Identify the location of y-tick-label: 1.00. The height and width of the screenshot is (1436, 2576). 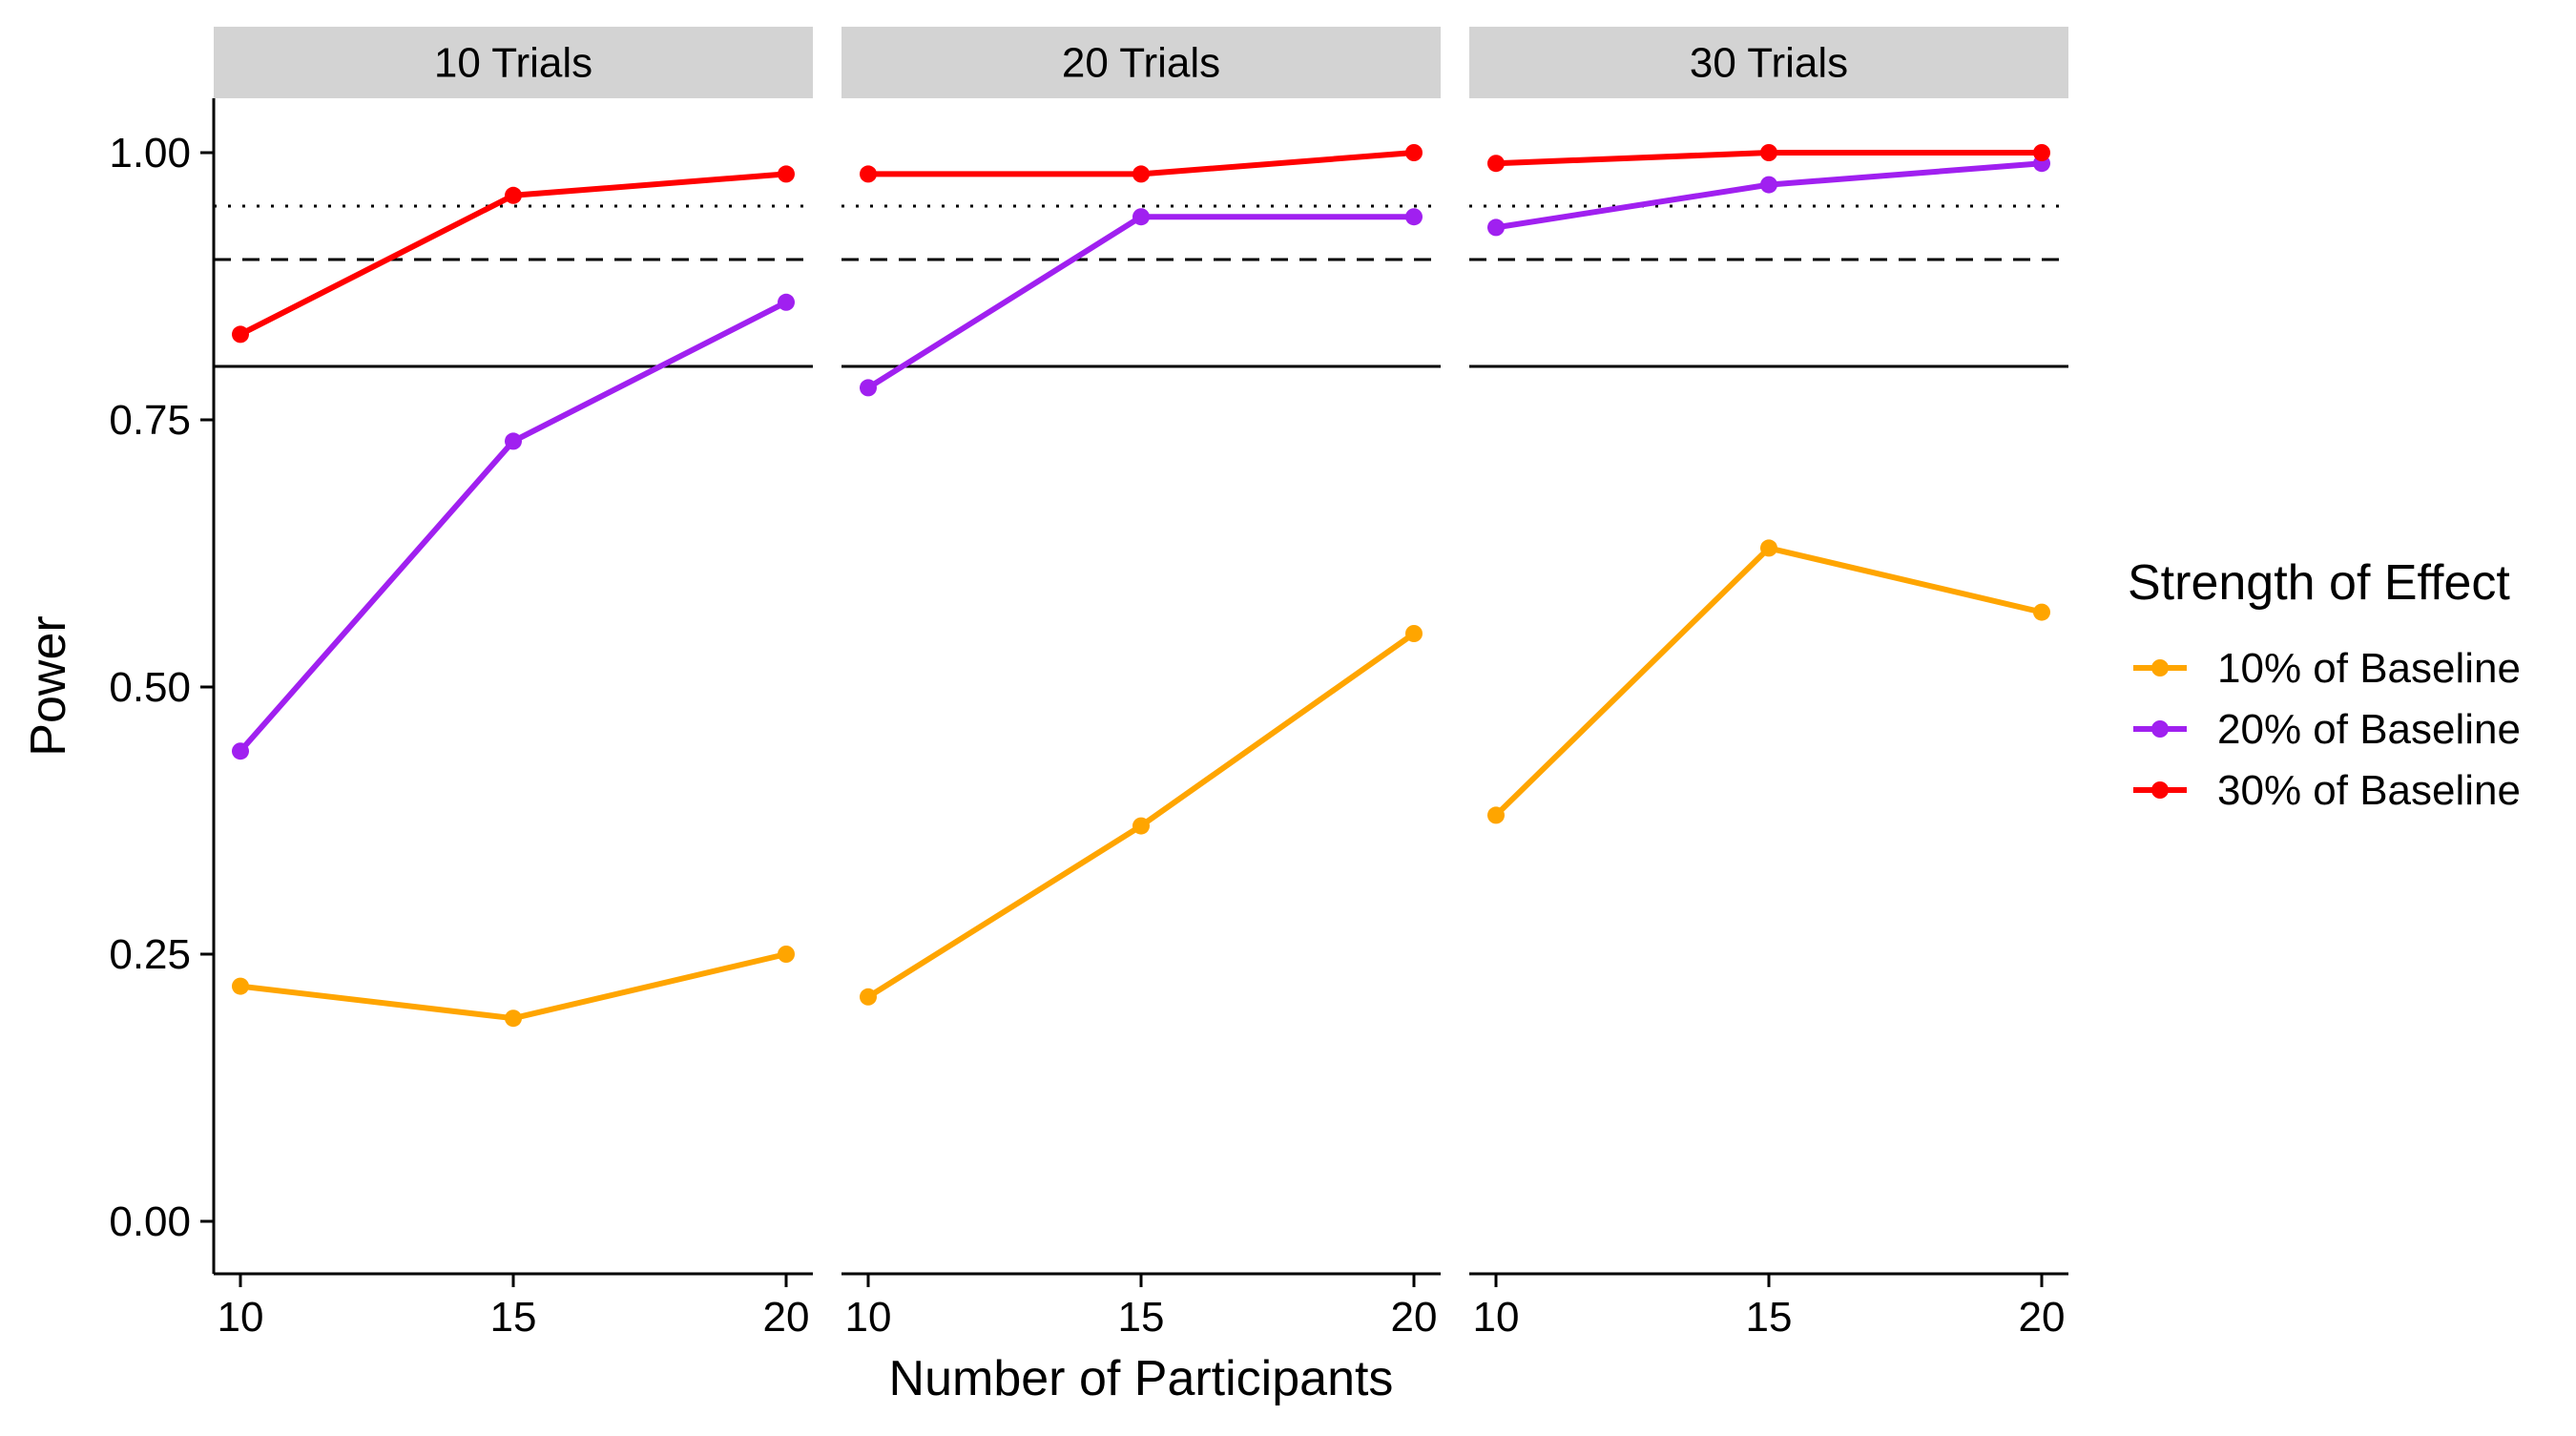
(150, 153).